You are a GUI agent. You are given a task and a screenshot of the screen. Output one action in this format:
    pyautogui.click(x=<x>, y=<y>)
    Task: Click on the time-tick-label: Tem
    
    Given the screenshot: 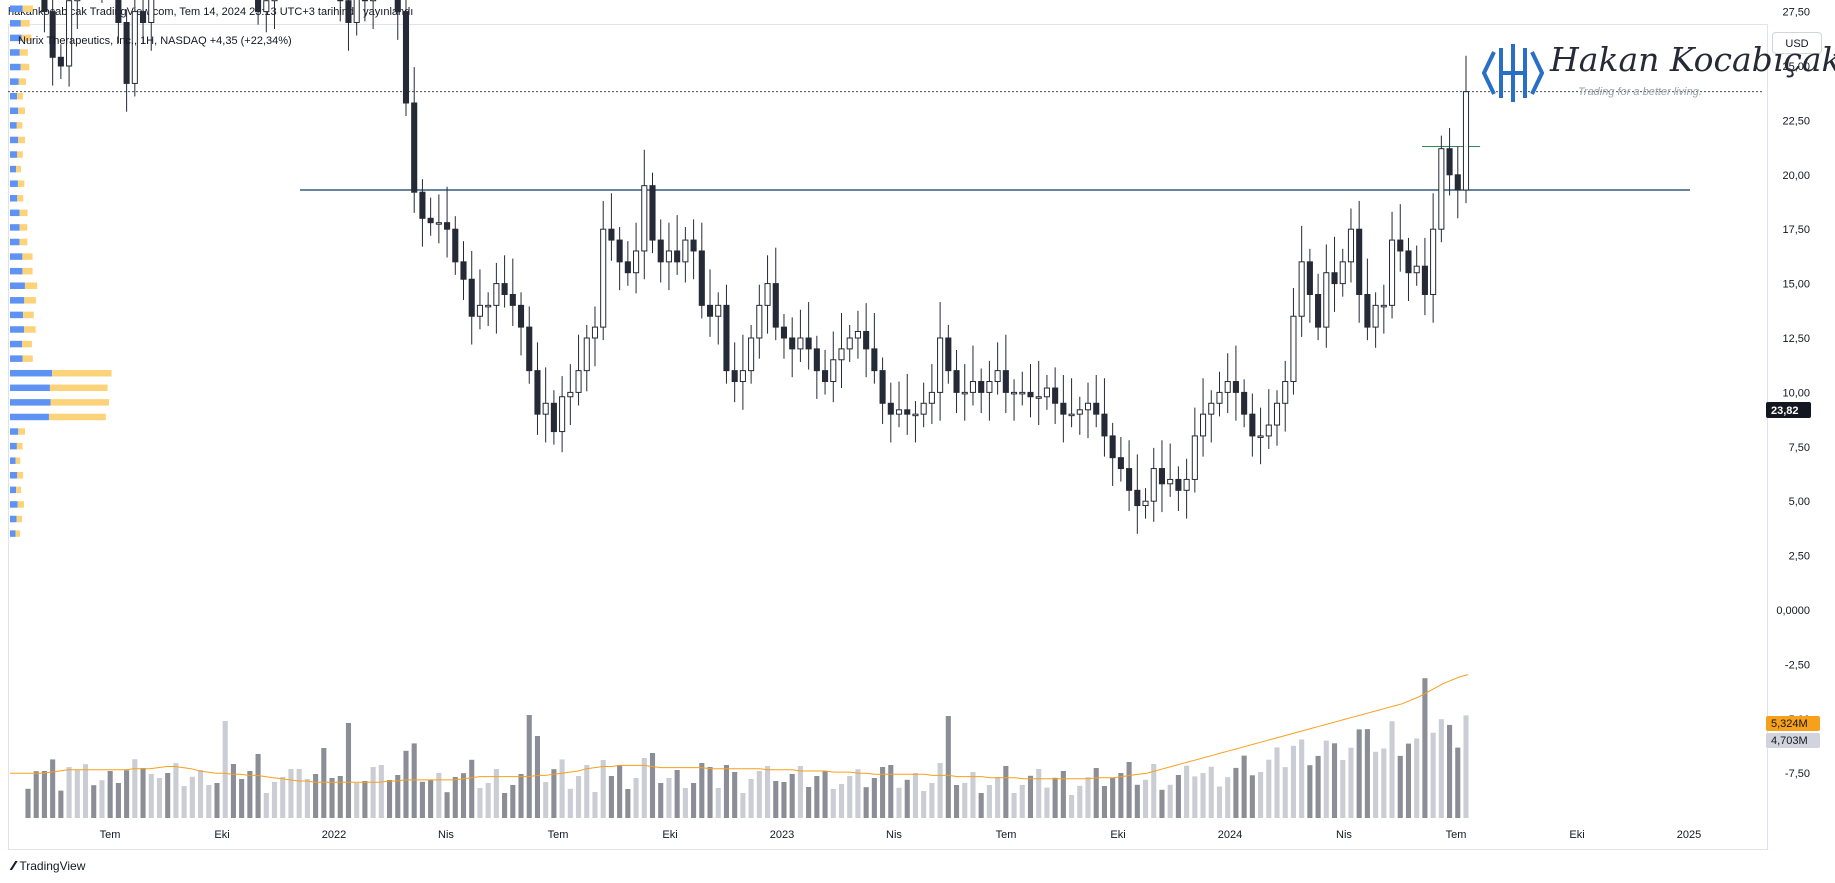 What is the action you would take?
    pyautogui.click(x=558, y=835)
    